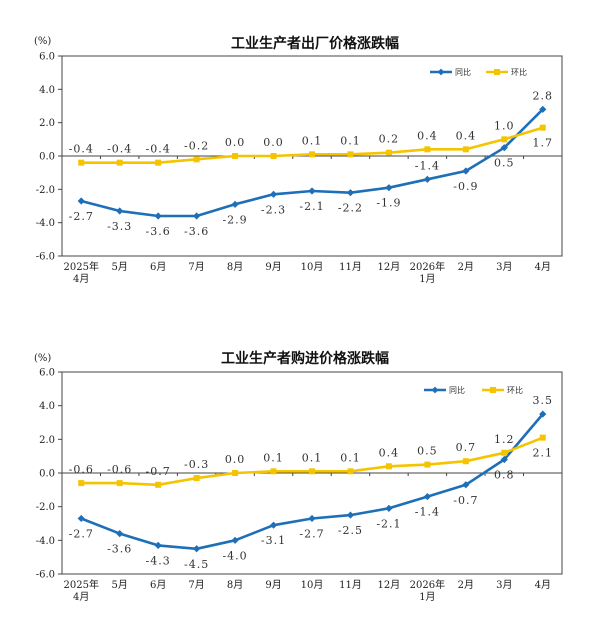 This screenshot has width=600, height=620. Describe the element at coordinates (235, 267) in the screenshot. I see `x-tick-label: 8月` at that location.